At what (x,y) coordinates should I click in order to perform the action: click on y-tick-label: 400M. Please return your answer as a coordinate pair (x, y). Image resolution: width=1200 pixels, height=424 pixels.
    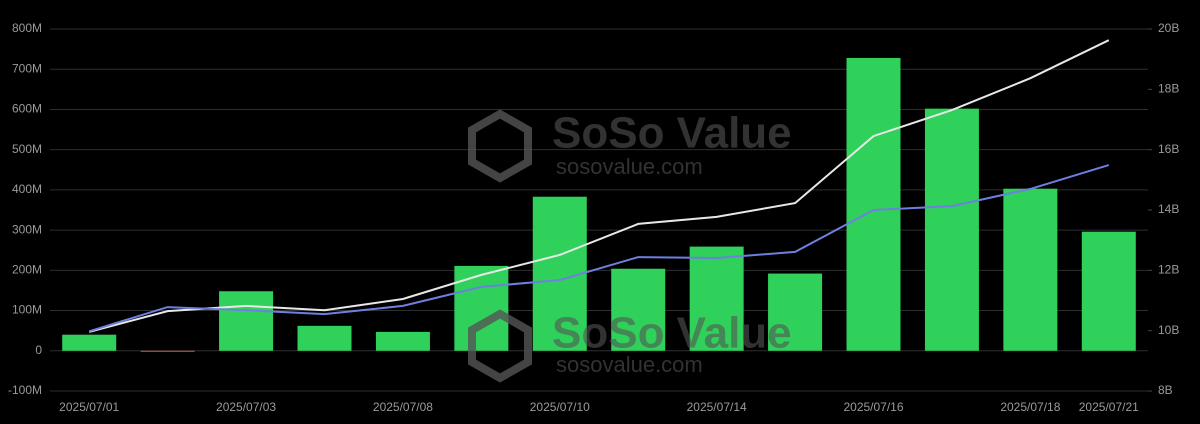
    Looking at the image, I should click on (27, 189).